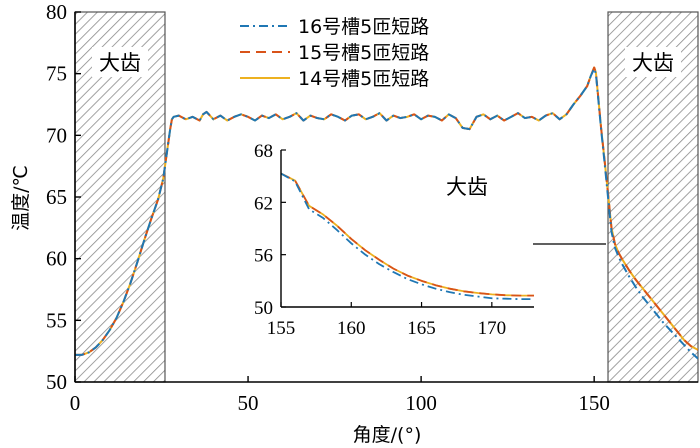  I want to click on x-tick-label: 100, so click(421, 403).